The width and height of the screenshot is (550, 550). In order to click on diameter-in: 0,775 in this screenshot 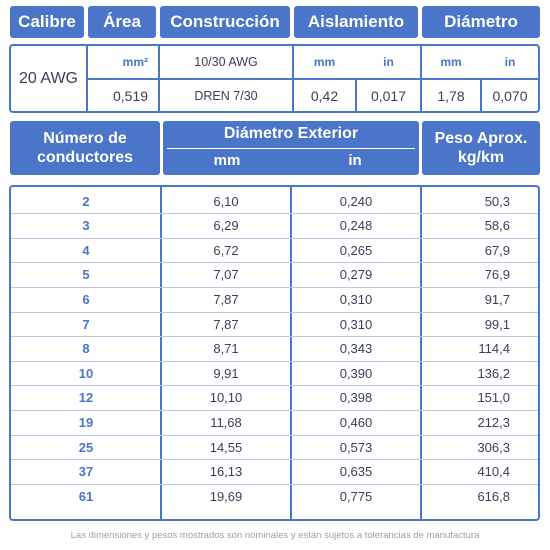, I will do `click(356, 496)`.